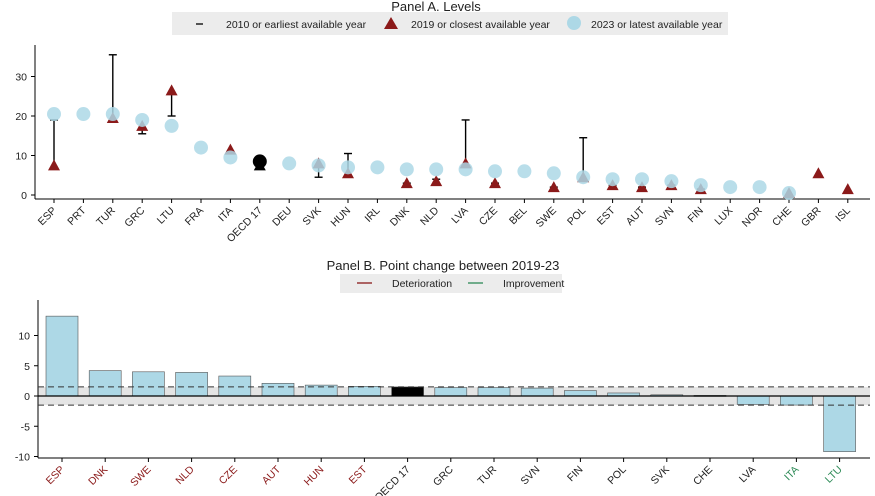  Describe the element at coordinates (430, 216) in the screenshot. I see `panel-a-category-label-nld: NLD` at that location.